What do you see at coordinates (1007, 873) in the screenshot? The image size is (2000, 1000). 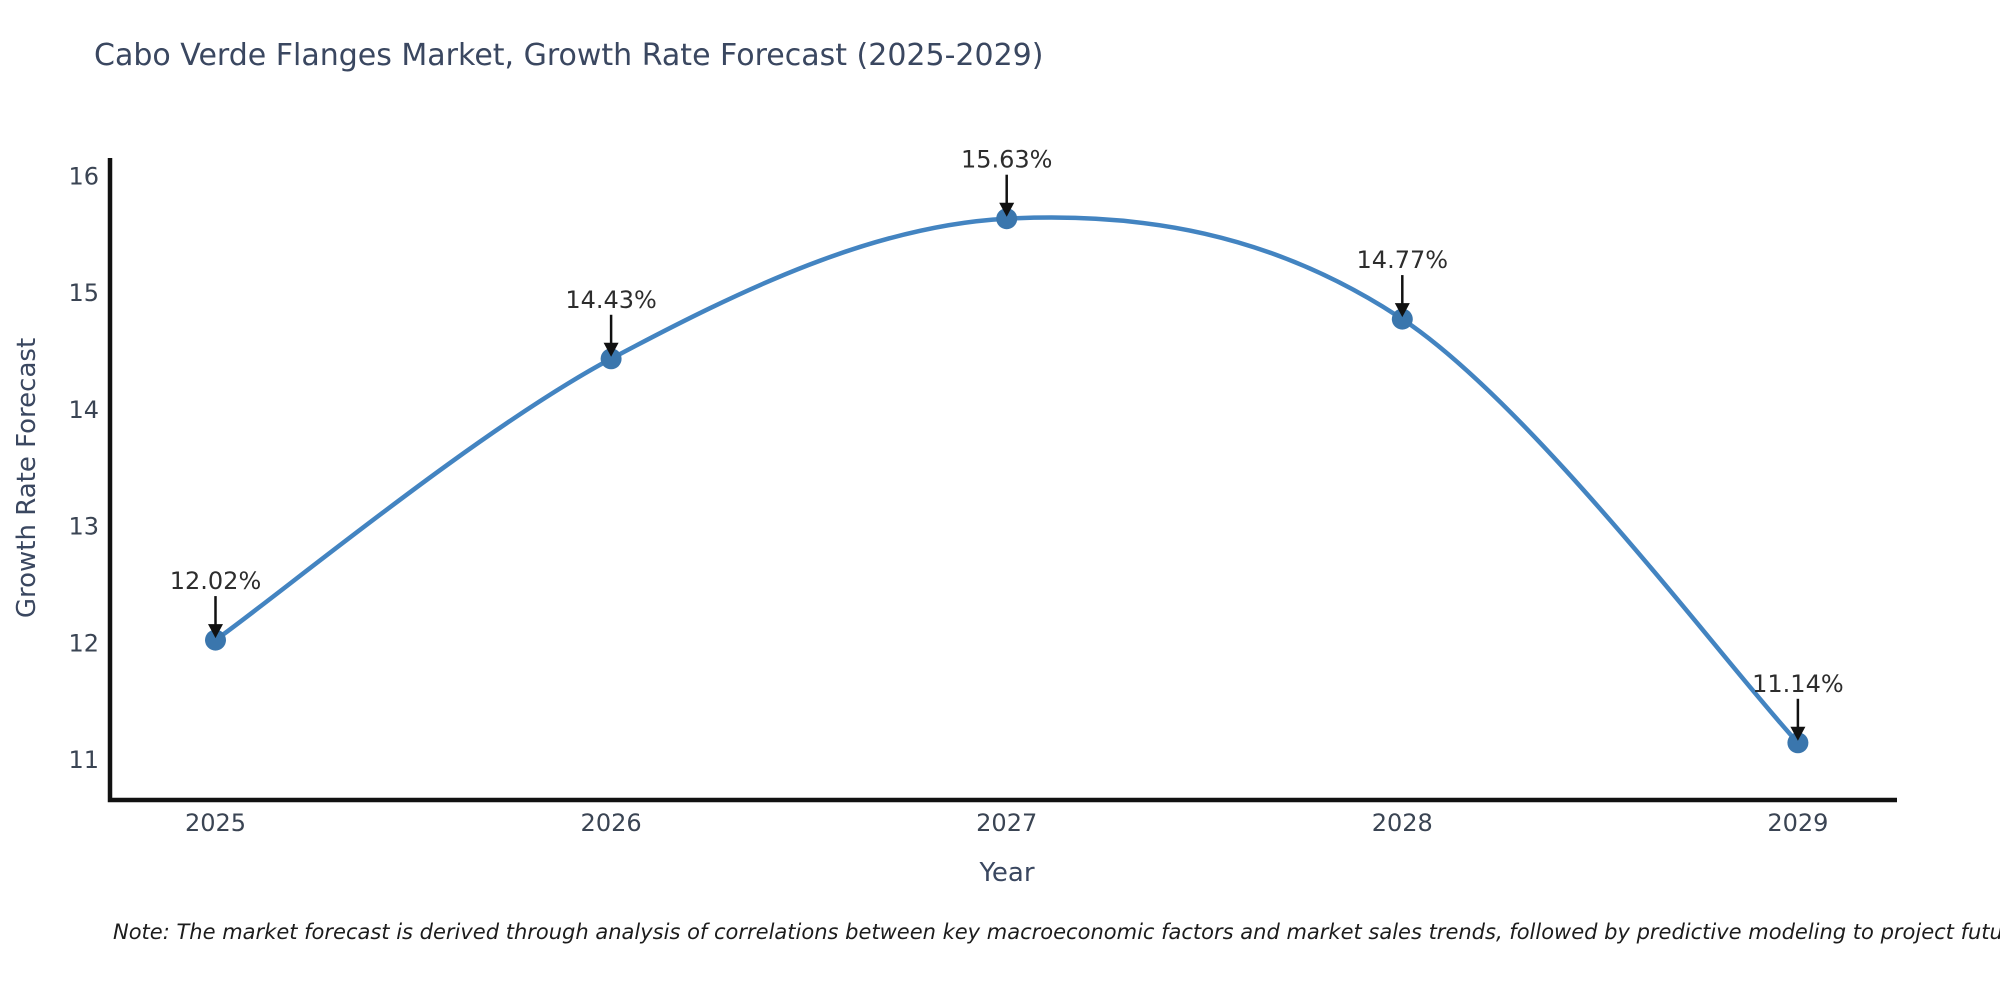 I see `x-axis-label: Year` at bounding box center [1007, 873].